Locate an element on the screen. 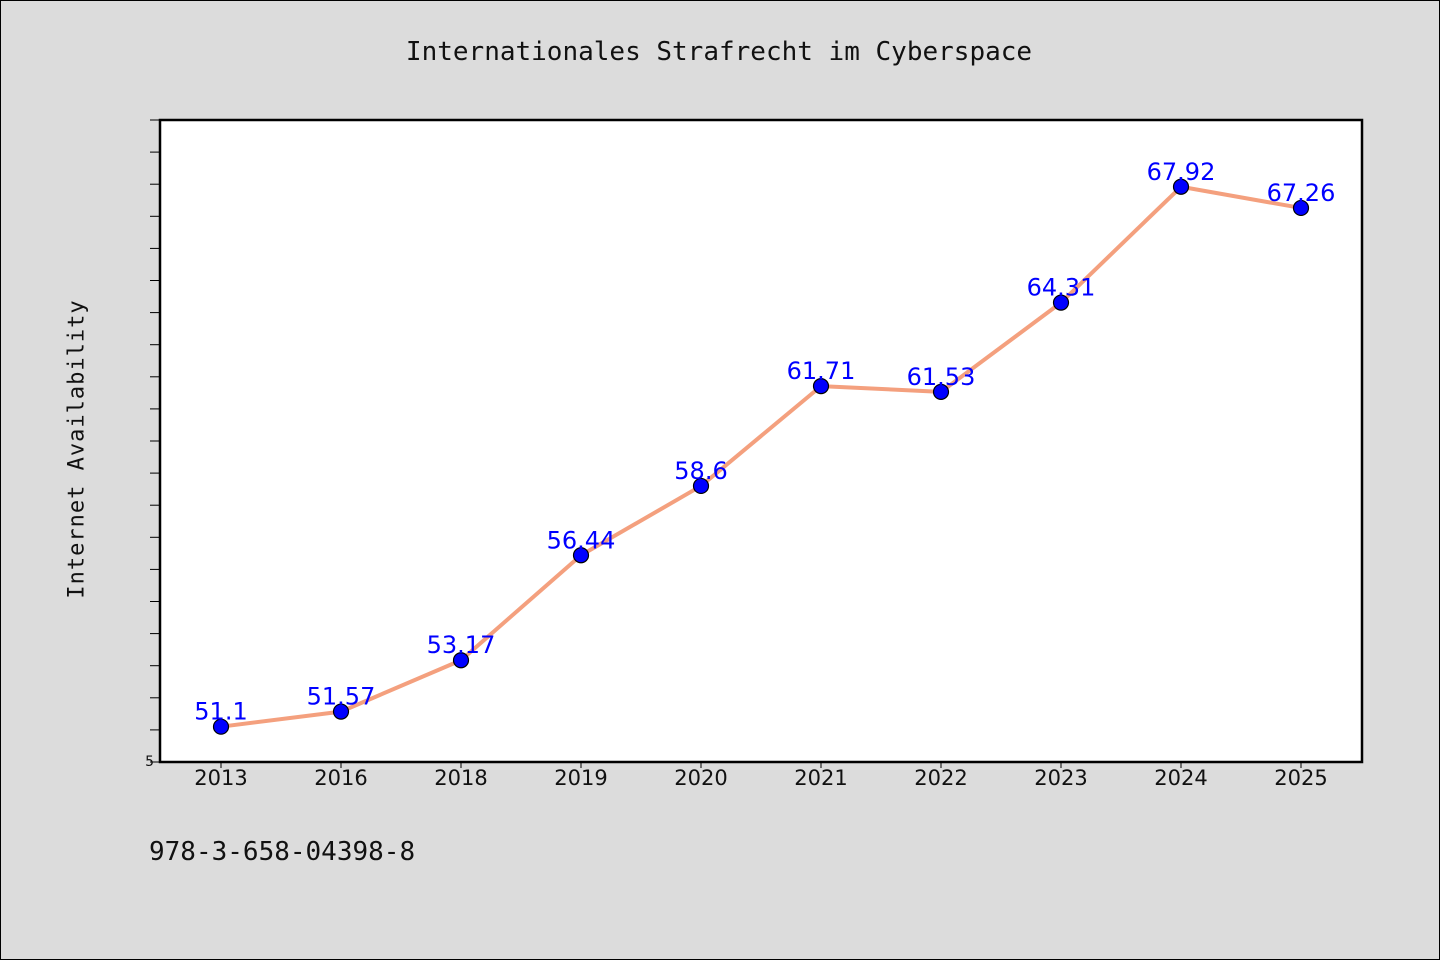  data-label: 56.44 is located at coordinates (581, 540).